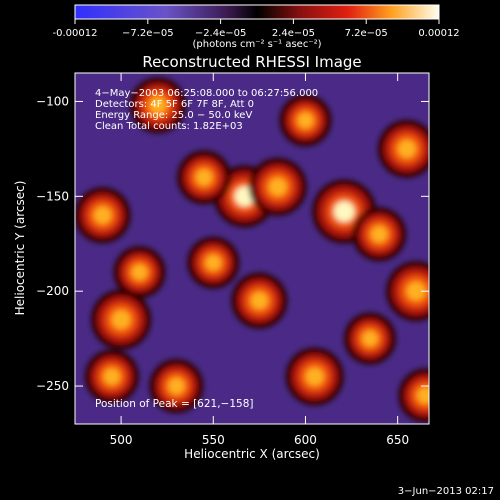  What do you see at coordinates (20, 248) in the screenshot?
I see `y-axis-label: Heliocentric Y (arcsec)` at bounding box center [20, 248].